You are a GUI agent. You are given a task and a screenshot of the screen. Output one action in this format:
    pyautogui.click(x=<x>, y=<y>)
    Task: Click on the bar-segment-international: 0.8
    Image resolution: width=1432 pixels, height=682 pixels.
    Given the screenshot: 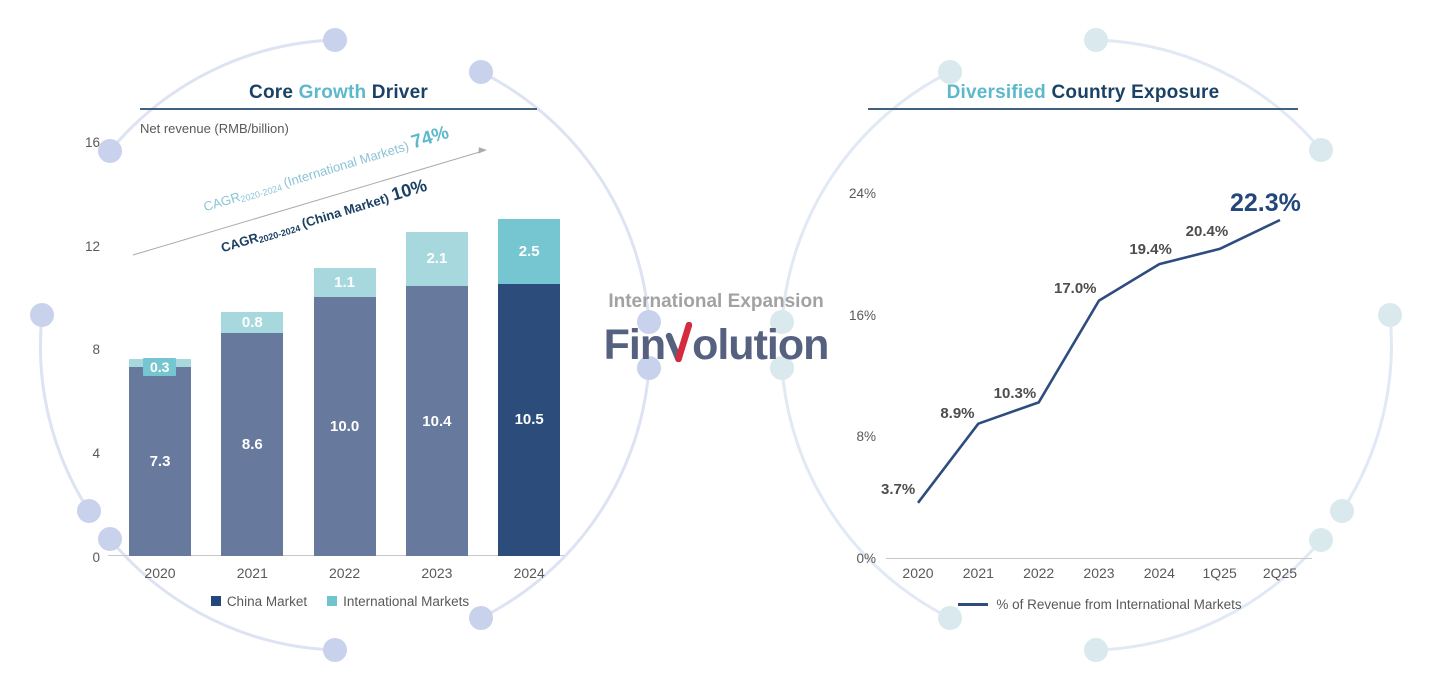 What is the action you would take?
    pyautogui.click(x=252, y=322)
    